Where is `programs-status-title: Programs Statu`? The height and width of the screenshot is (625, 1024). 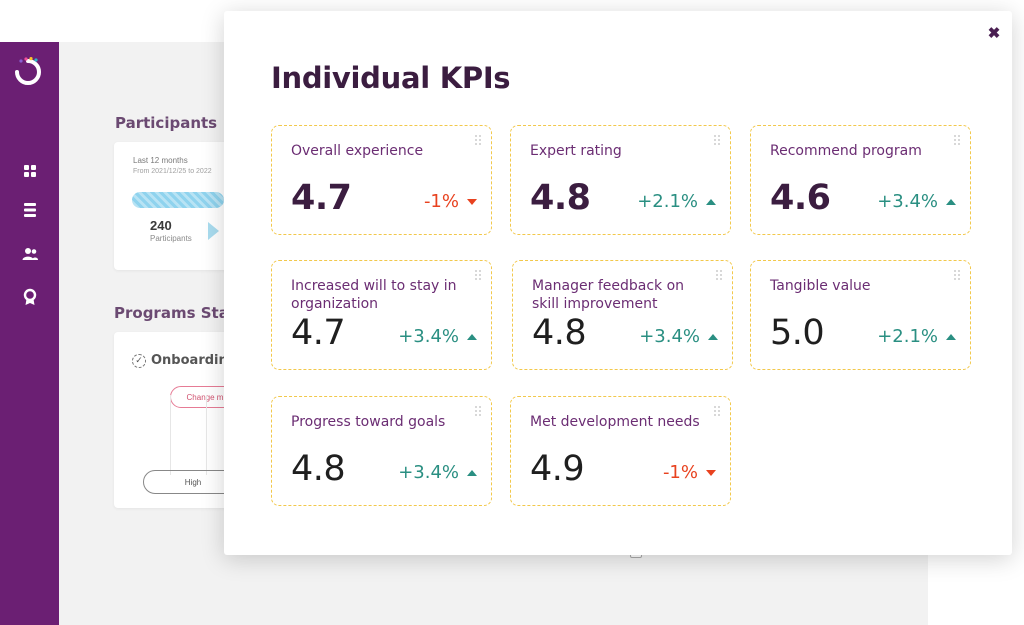
programs-status-title: Programs Statu is located at coordinates (180, 313).